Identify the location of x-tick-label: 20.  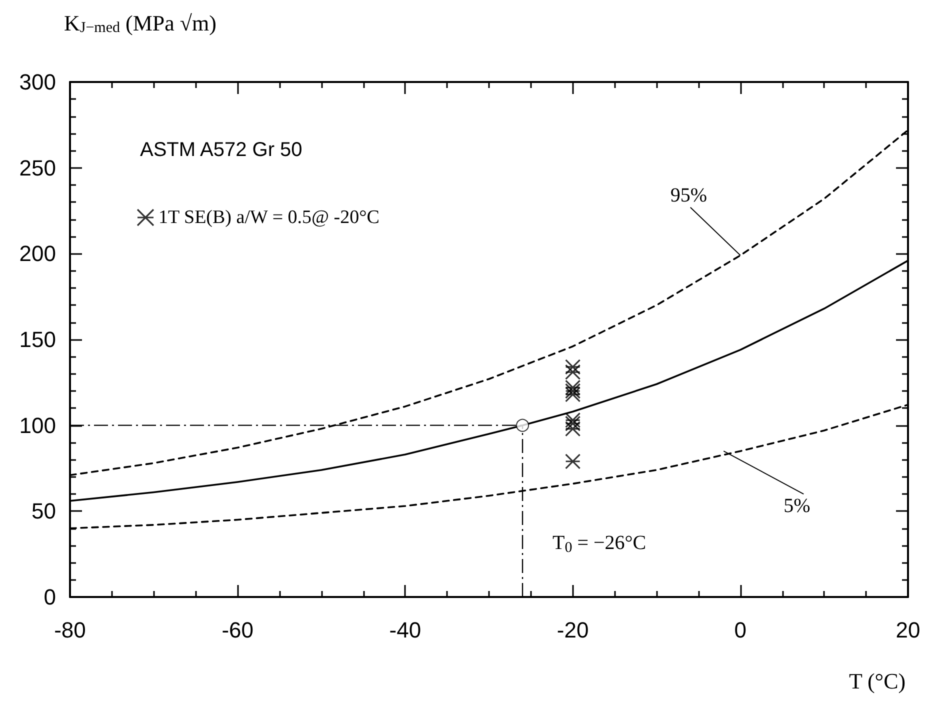
(908, 630).